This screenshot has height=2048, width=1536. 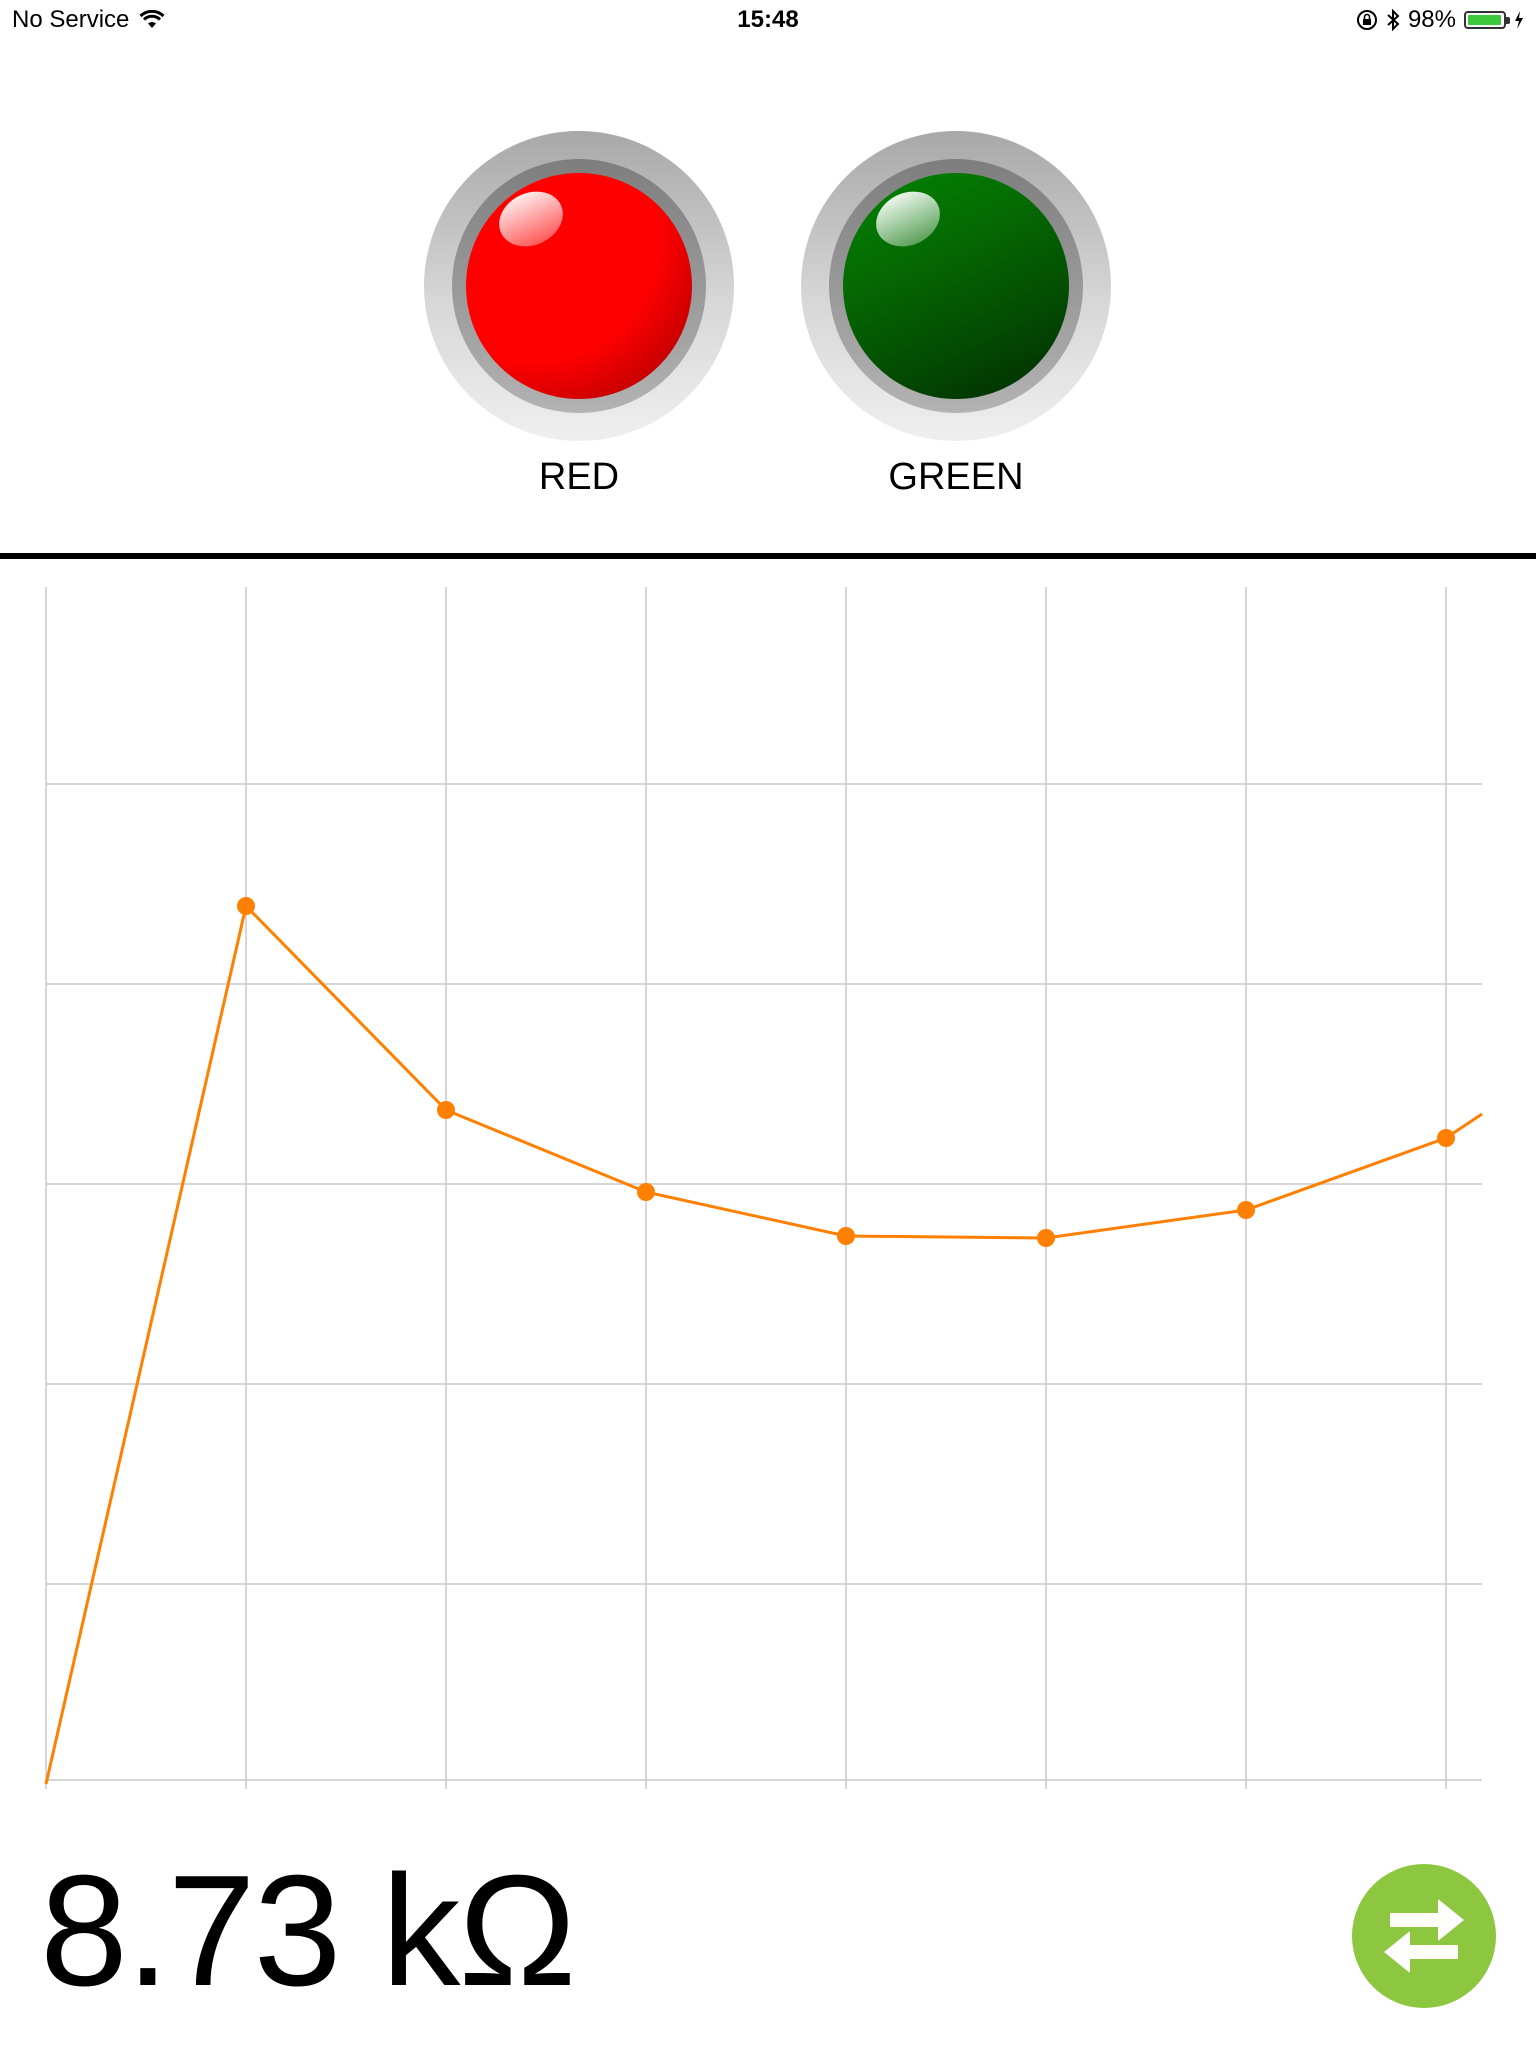 I want to click on carrier-label: No Service, so click(x=71, y=19).